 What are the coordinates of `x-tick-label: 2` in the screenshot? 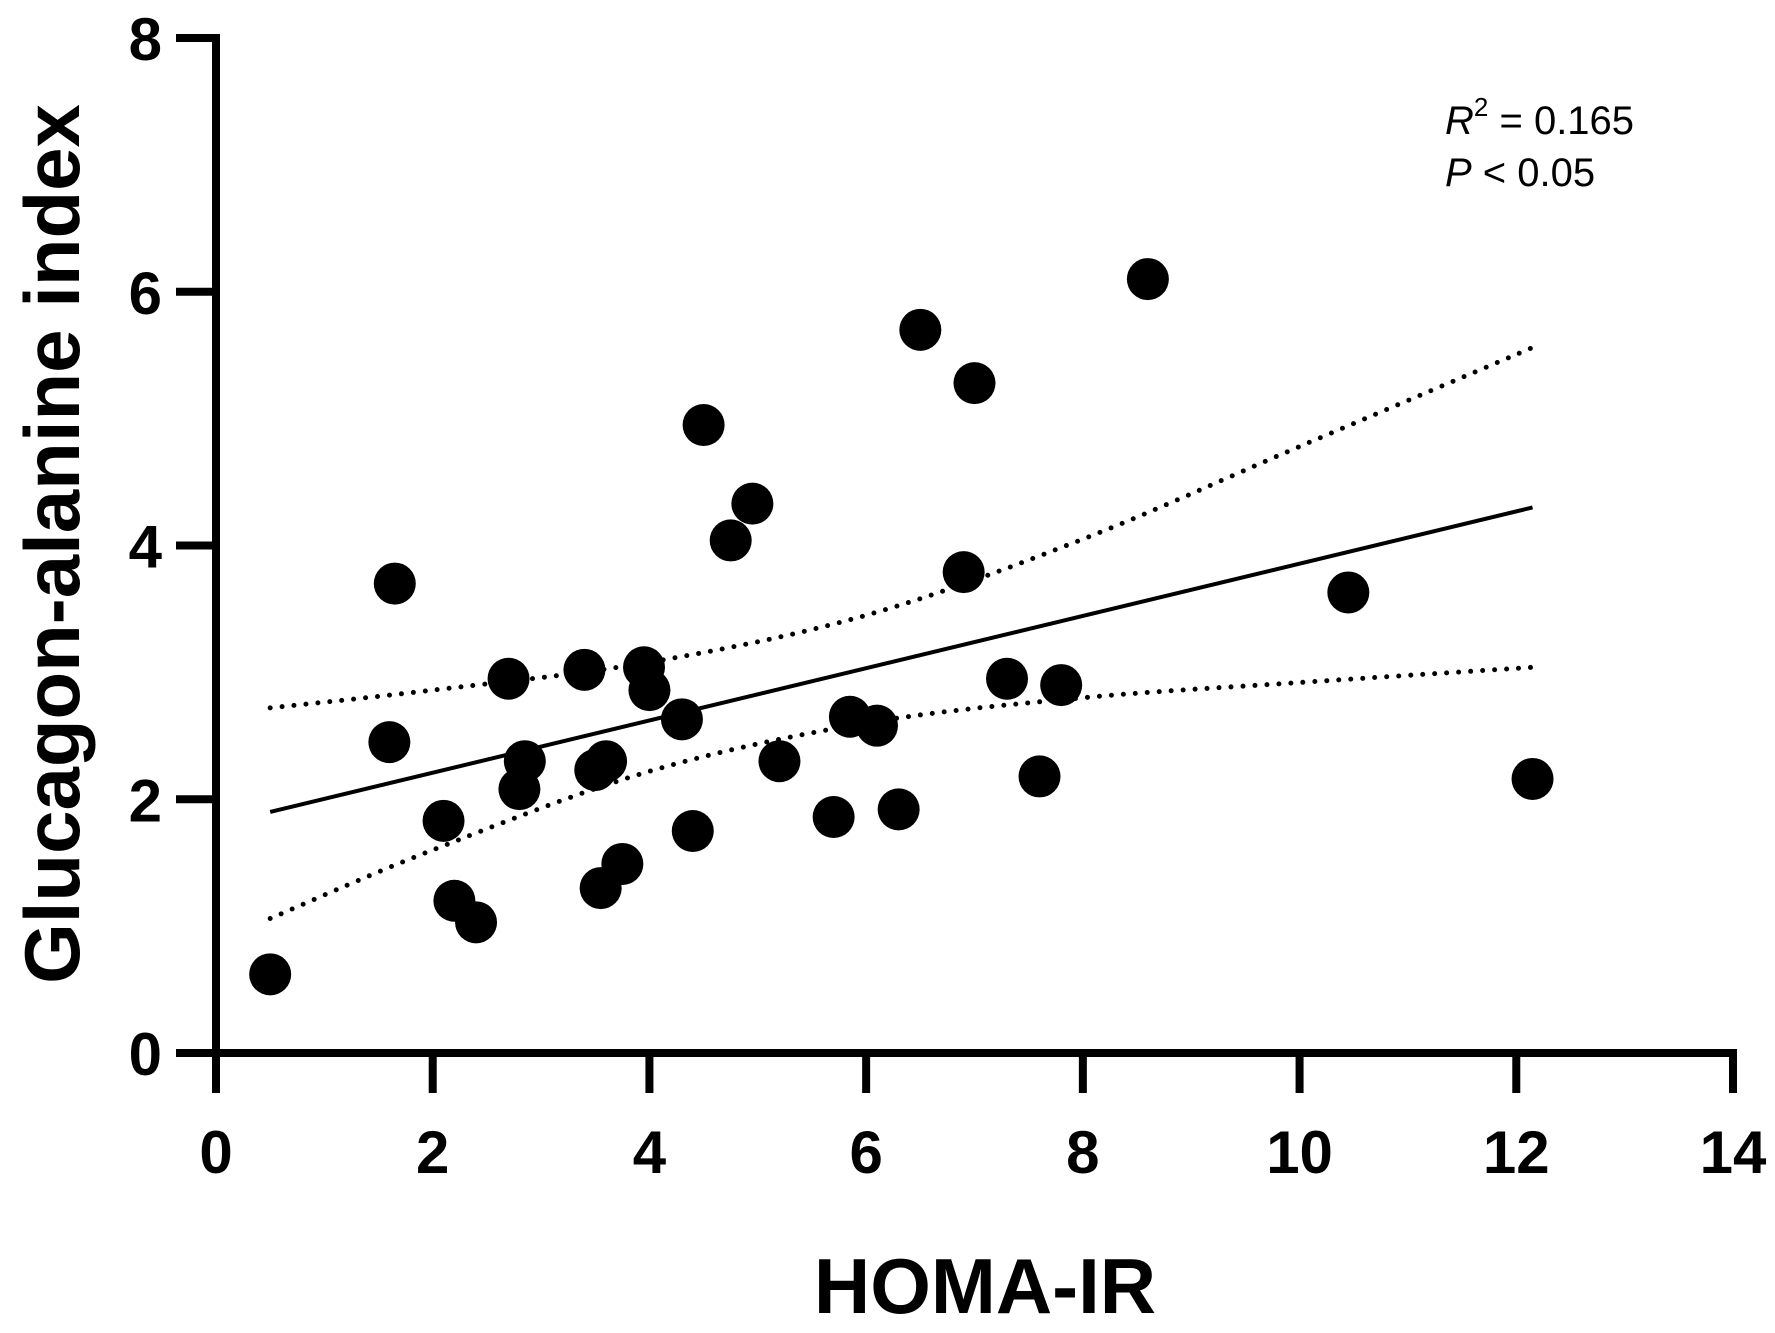 It's located at (432, 1152).